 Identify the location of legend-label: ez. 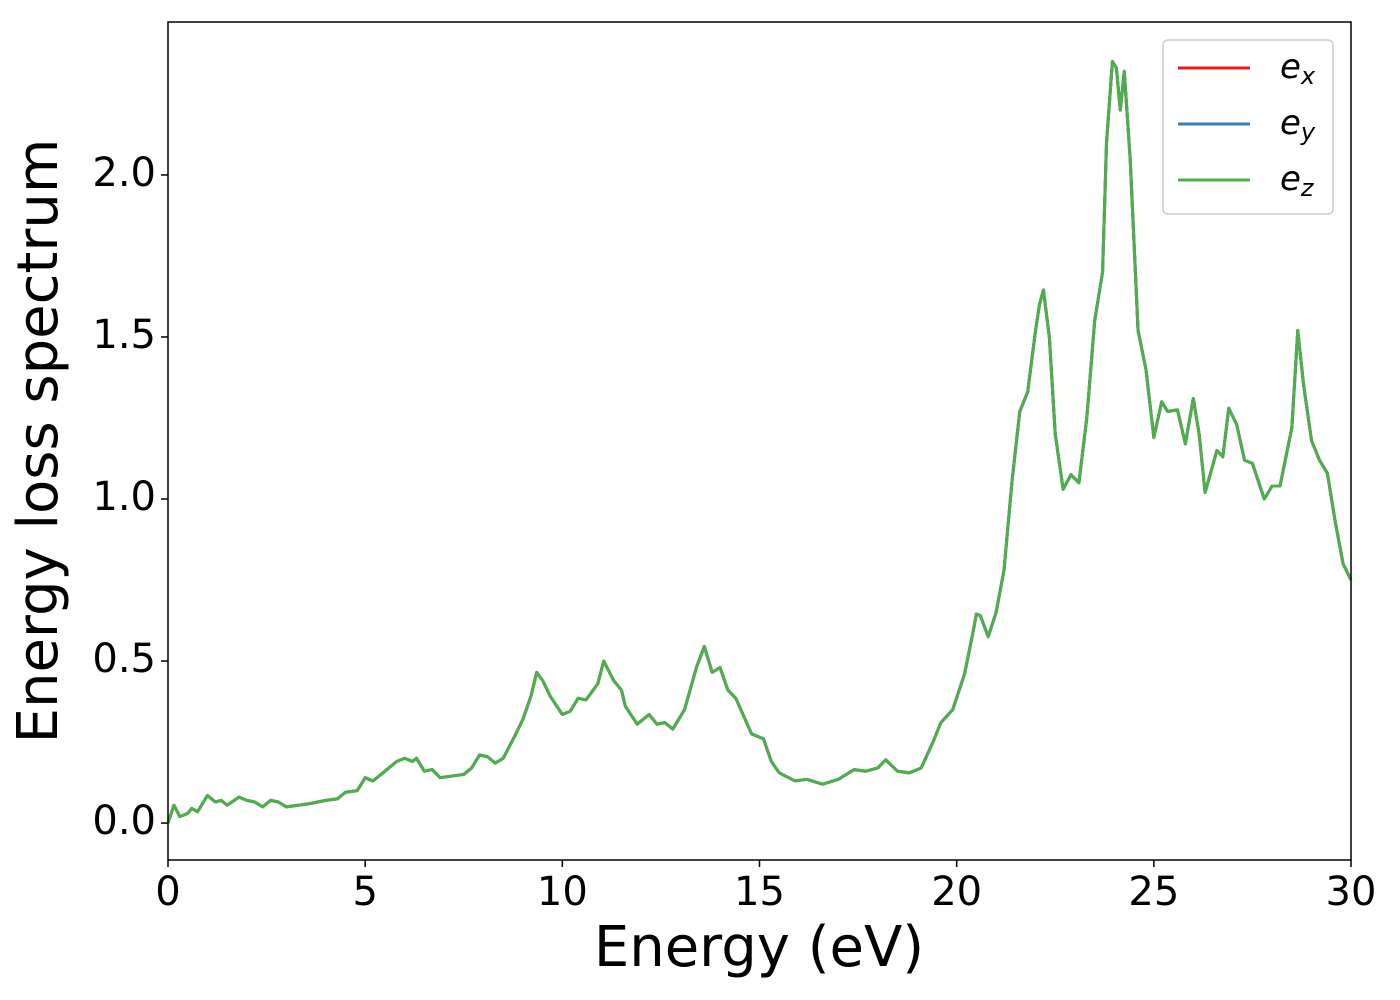
(1297, 181).